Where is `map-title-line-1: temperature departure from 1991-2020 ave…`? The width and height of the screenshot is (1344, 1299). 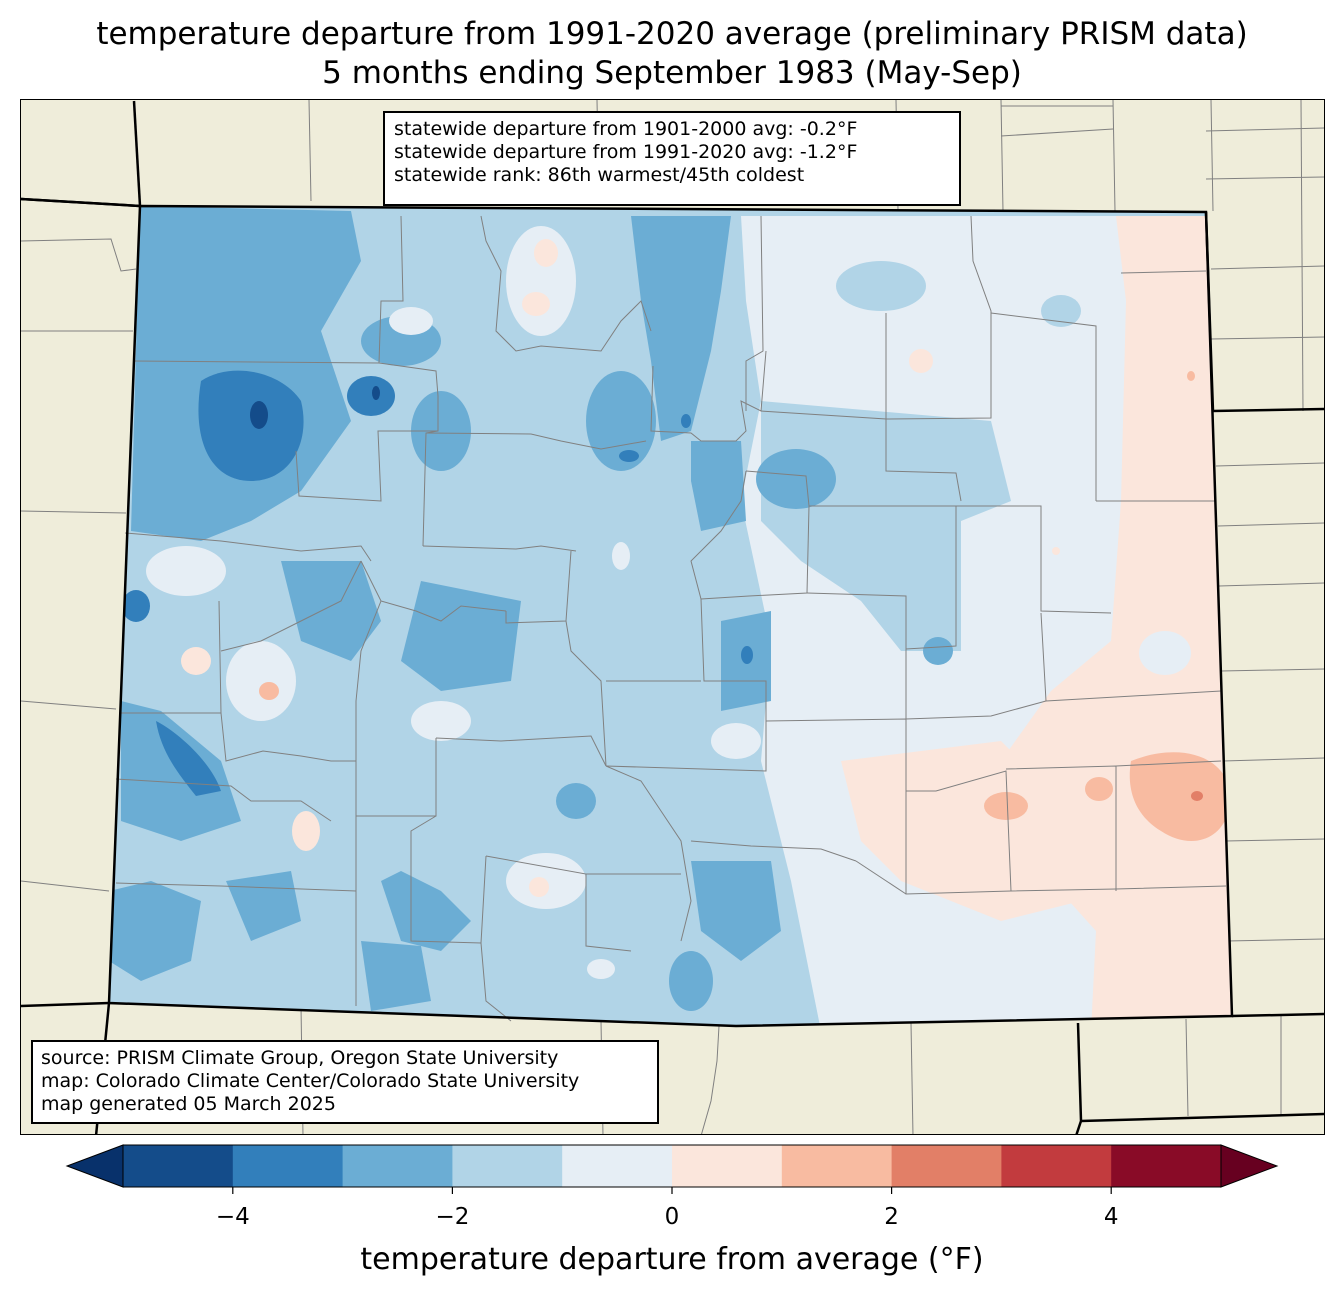 map-title-line-1: temperature departure from 1991-2020 ave… is located at coordinates (672, 34).